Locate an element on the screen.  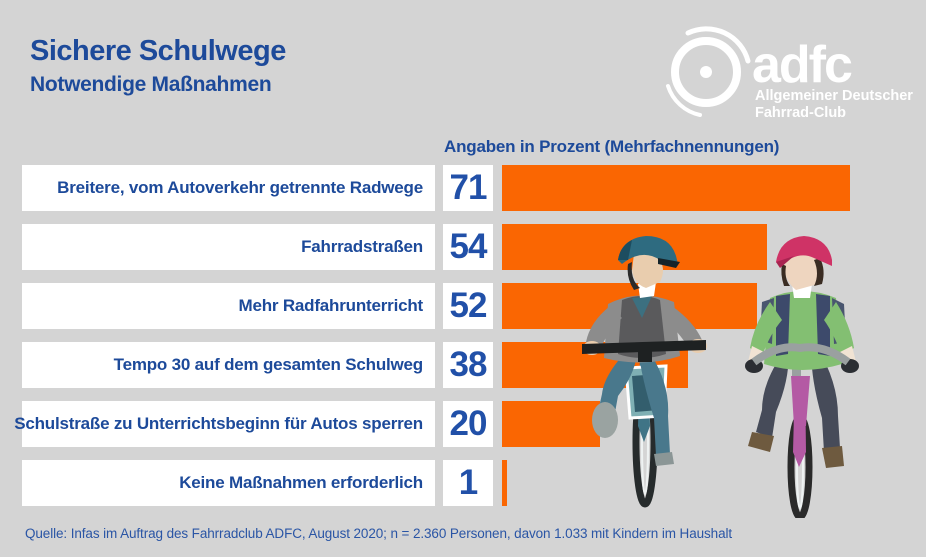
row-value-box: 38 is located at coordinates (468, 365).